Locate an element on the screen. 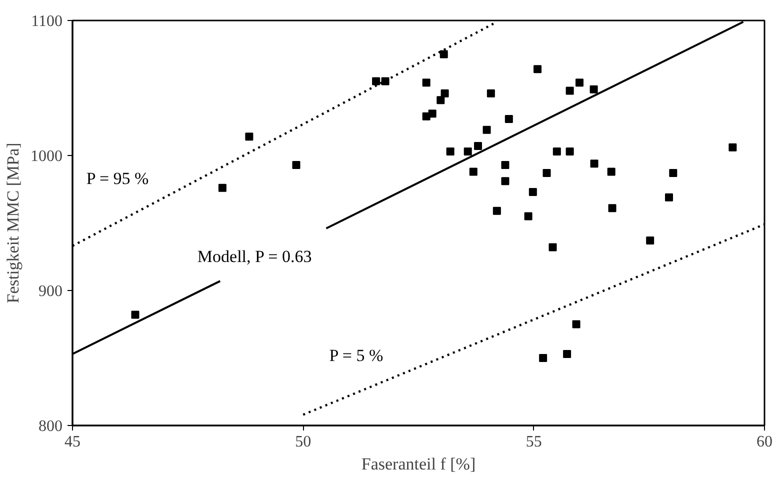  y-axis-title: Festigkeit MMC [MPa] is located at coordinates (13, 223).